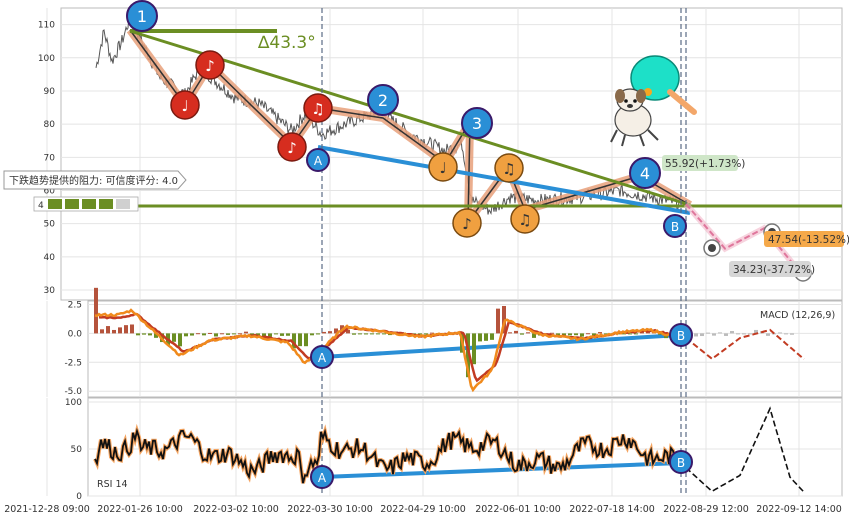 The width and height of the screenshot is (849, 521). What do you see at coordinates (706, 509) in the screenshot?
I see `x-tick-label: 2022-08-29 12:00` at bounding box center [706, 509].